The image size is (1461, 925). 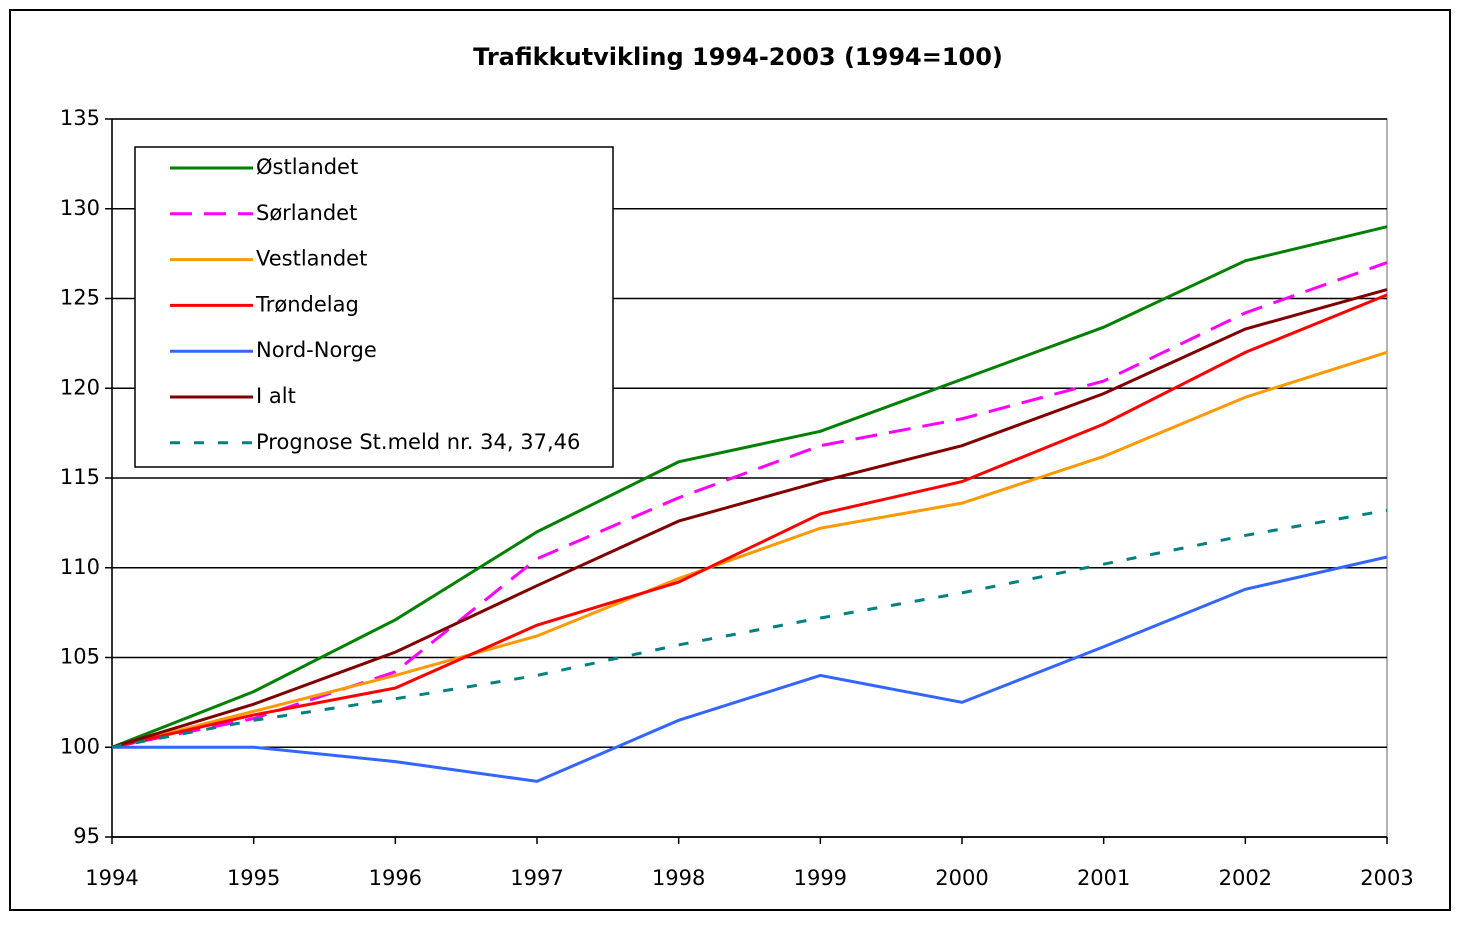 What do you see at coordinates (306, 213) in the screenshot?
I see `legend-label: Sørlandet` at bounding box center [306, 213].